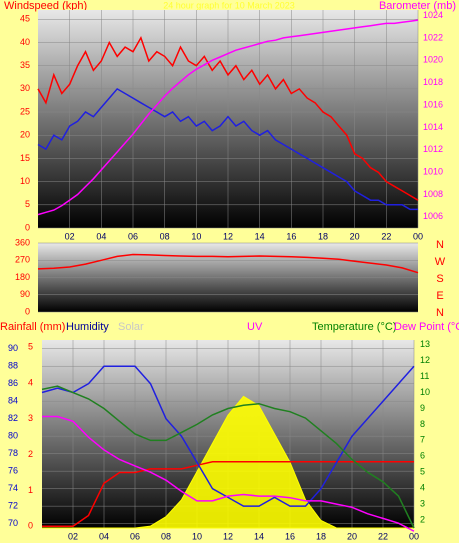 The width and height of the screenshot is (459, 543). Describe the element at coordinates (433, 127) in the screenshot. I see `y-tick-label: 1014` at that location.